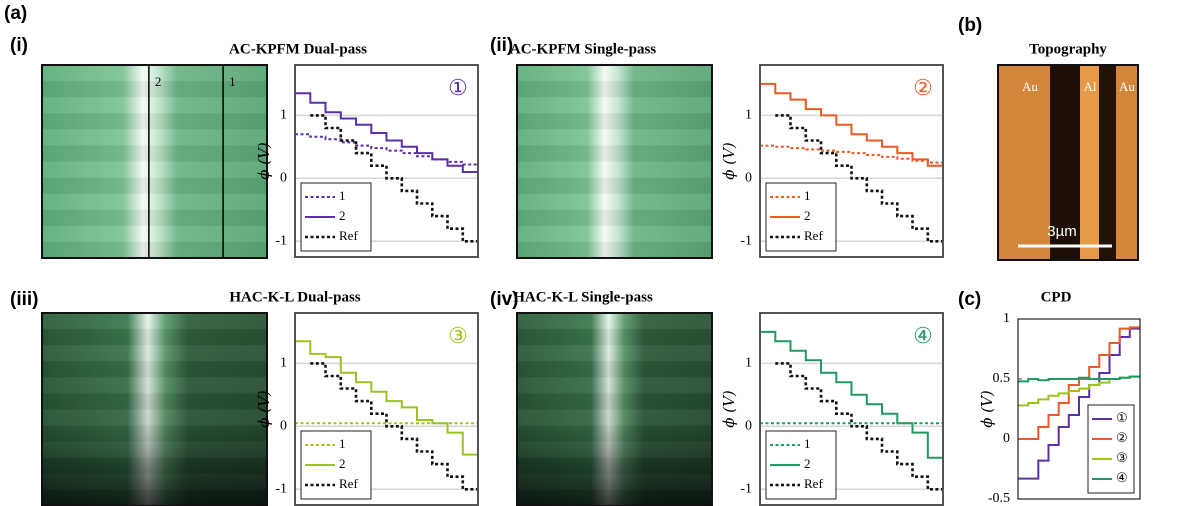 The height and width of the screenshot is (506, 1192). Describe the element at coordinates (969, 299) in the screenshot. I see `panel-label: (c)` at that location.